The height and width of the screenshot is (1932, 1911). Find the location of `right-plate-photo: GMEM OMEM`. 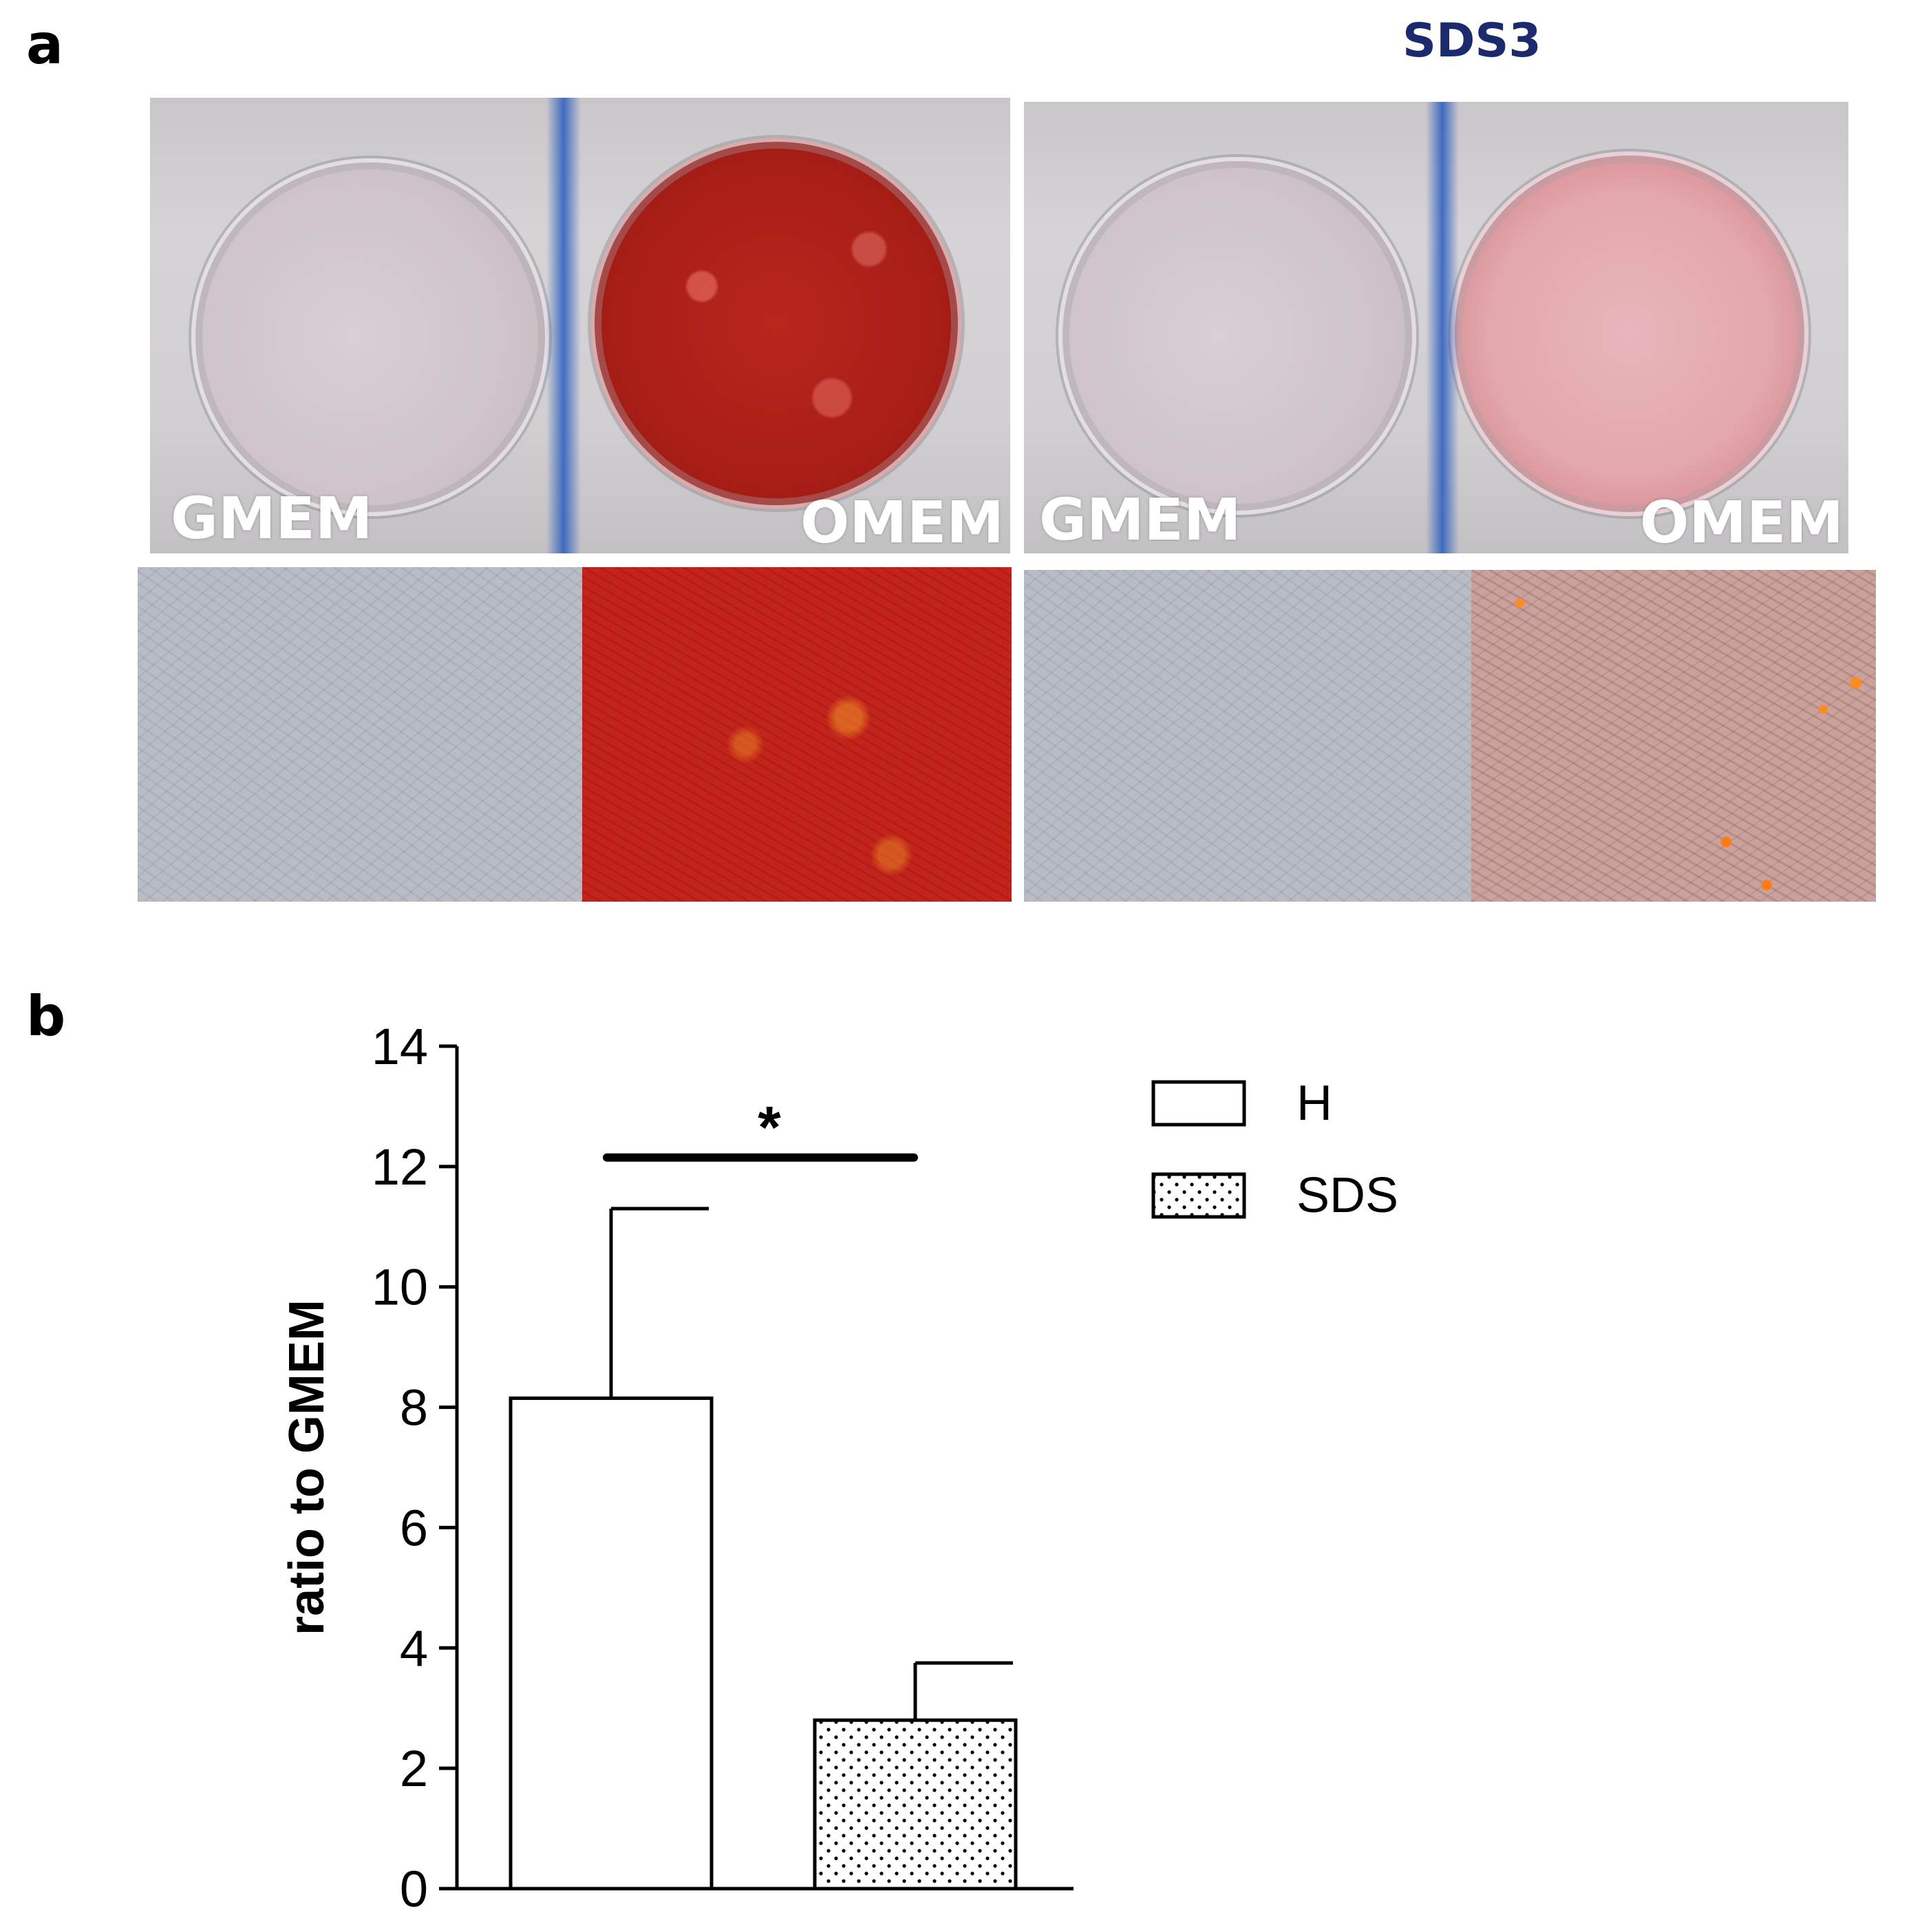

right-plate-photo: GMEM OMEM is located at coordinates (1436, 327).